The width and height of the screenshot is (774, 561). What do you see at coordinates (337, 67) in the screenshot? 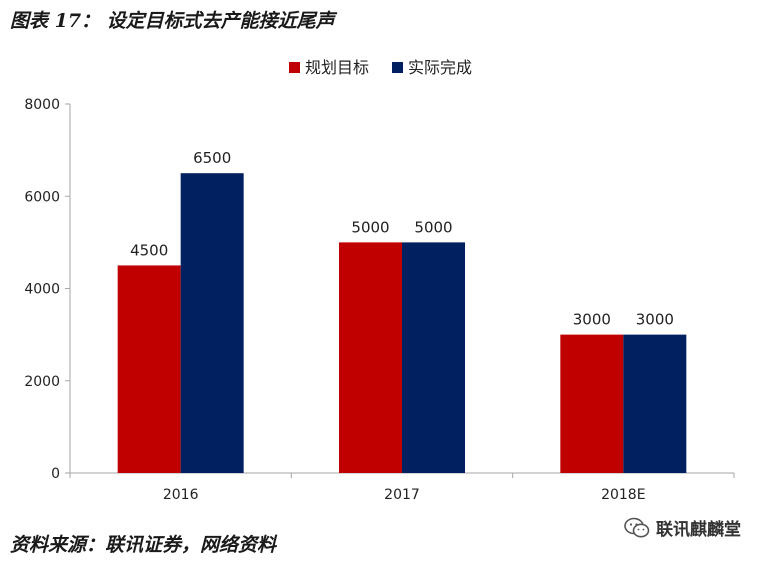
I see `legend-label: 规划目标` at bounding box center [337, 67].